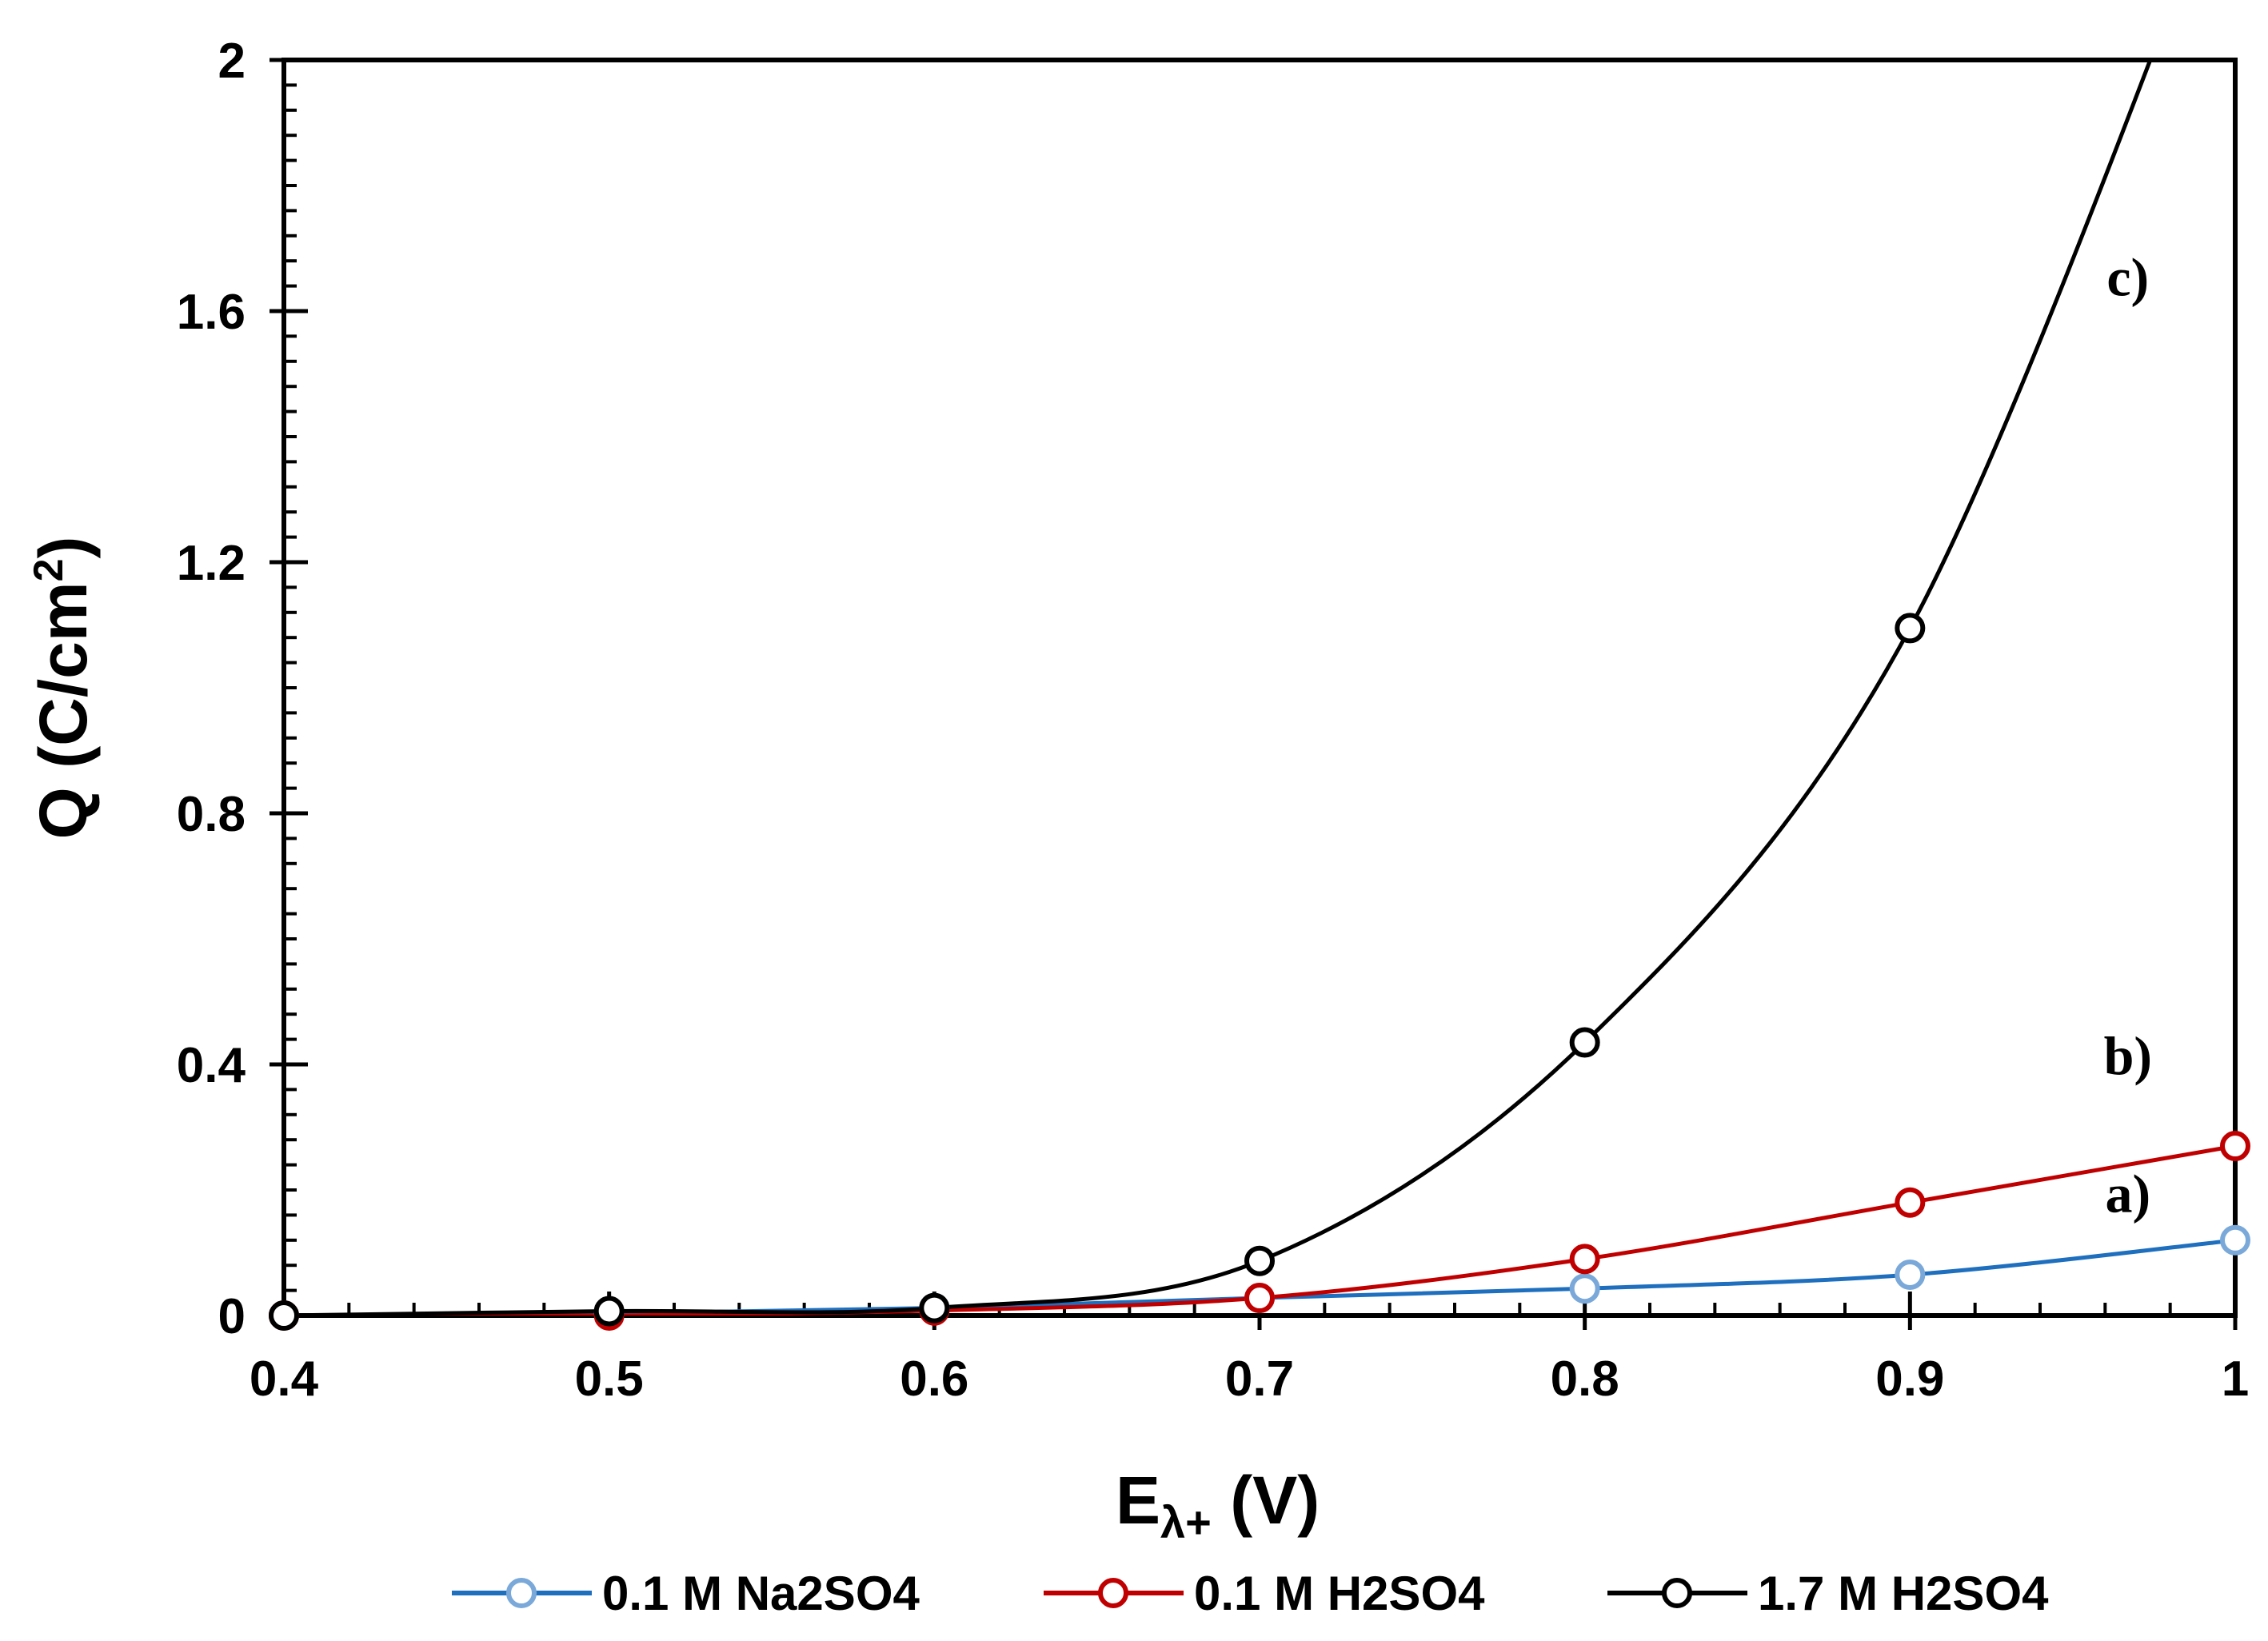 Image resolution: width=2268 pixels, height=1641 pixels. What do you see at coordinates (211, 1065) in the screenshot?
I see `y-tick-label: 0.4` at bounding box center [211, 1065].